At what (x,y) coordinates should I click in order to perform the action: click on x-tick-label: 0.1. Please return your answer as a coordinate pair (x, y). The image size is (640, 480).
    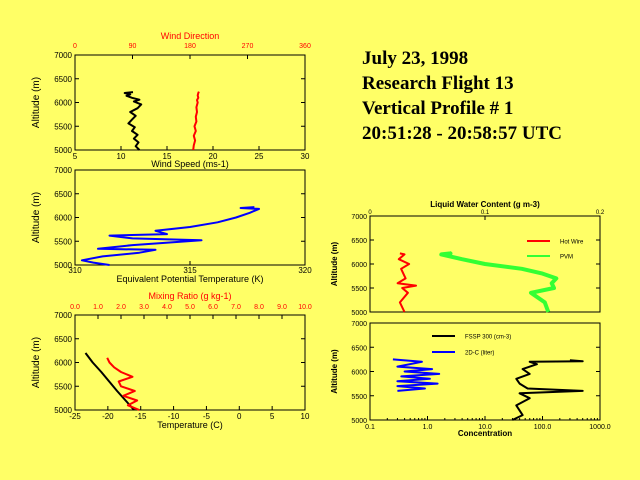
    Looking at the image, I should click on (370, 427).